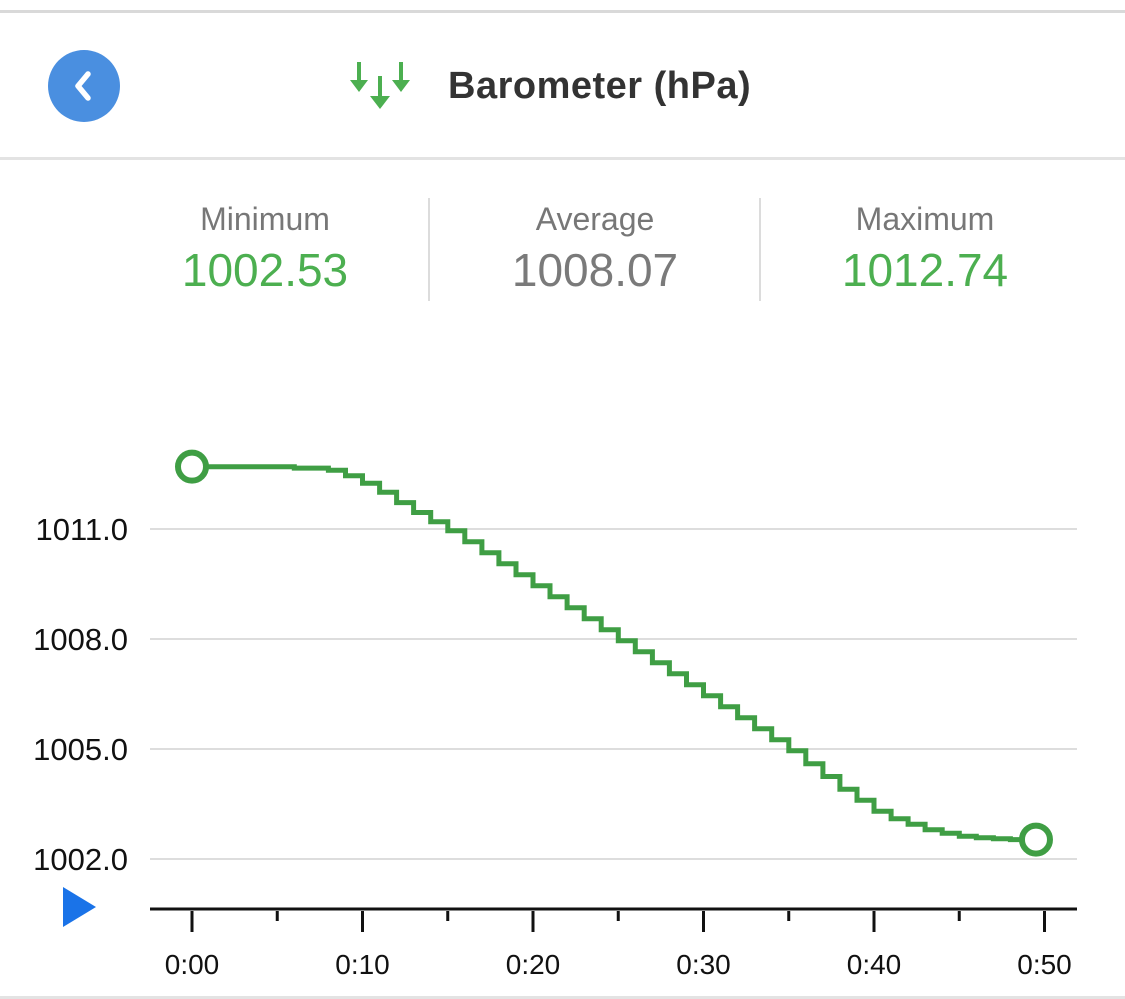  I want to click on title-row: Barometer (hPa), so click(549, 86).